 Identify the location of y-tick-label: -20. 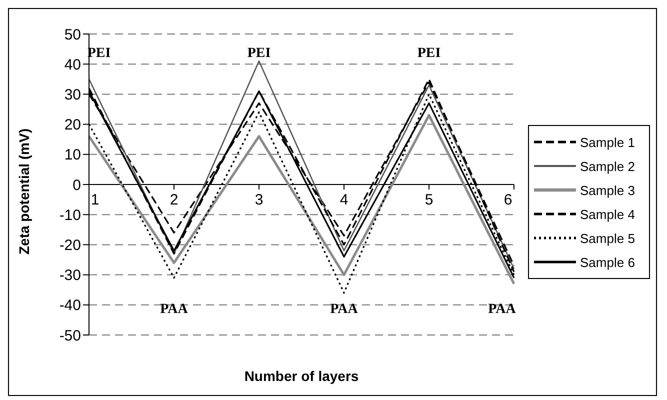
(70, 245).